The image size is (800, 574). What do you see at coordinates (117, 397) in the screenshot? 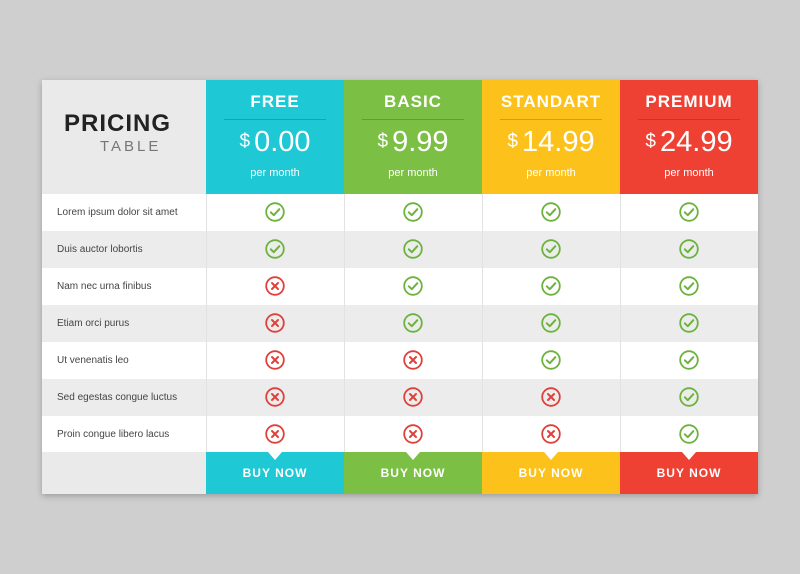
I see `feature-label: Sed egestas congue luctus` at bounding box center [117, 397].